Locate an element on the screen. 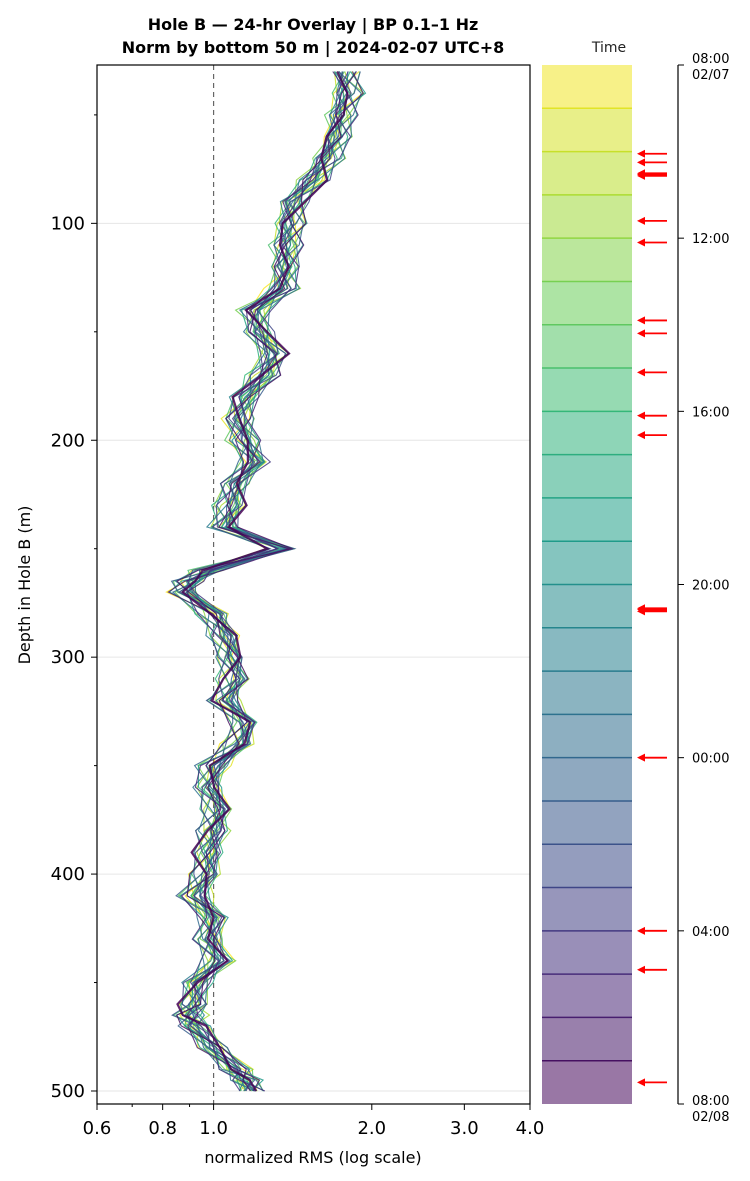 This screenshot has width=750, height=1181. y-tick-label: 500 is located at coordinates (68, 1091).